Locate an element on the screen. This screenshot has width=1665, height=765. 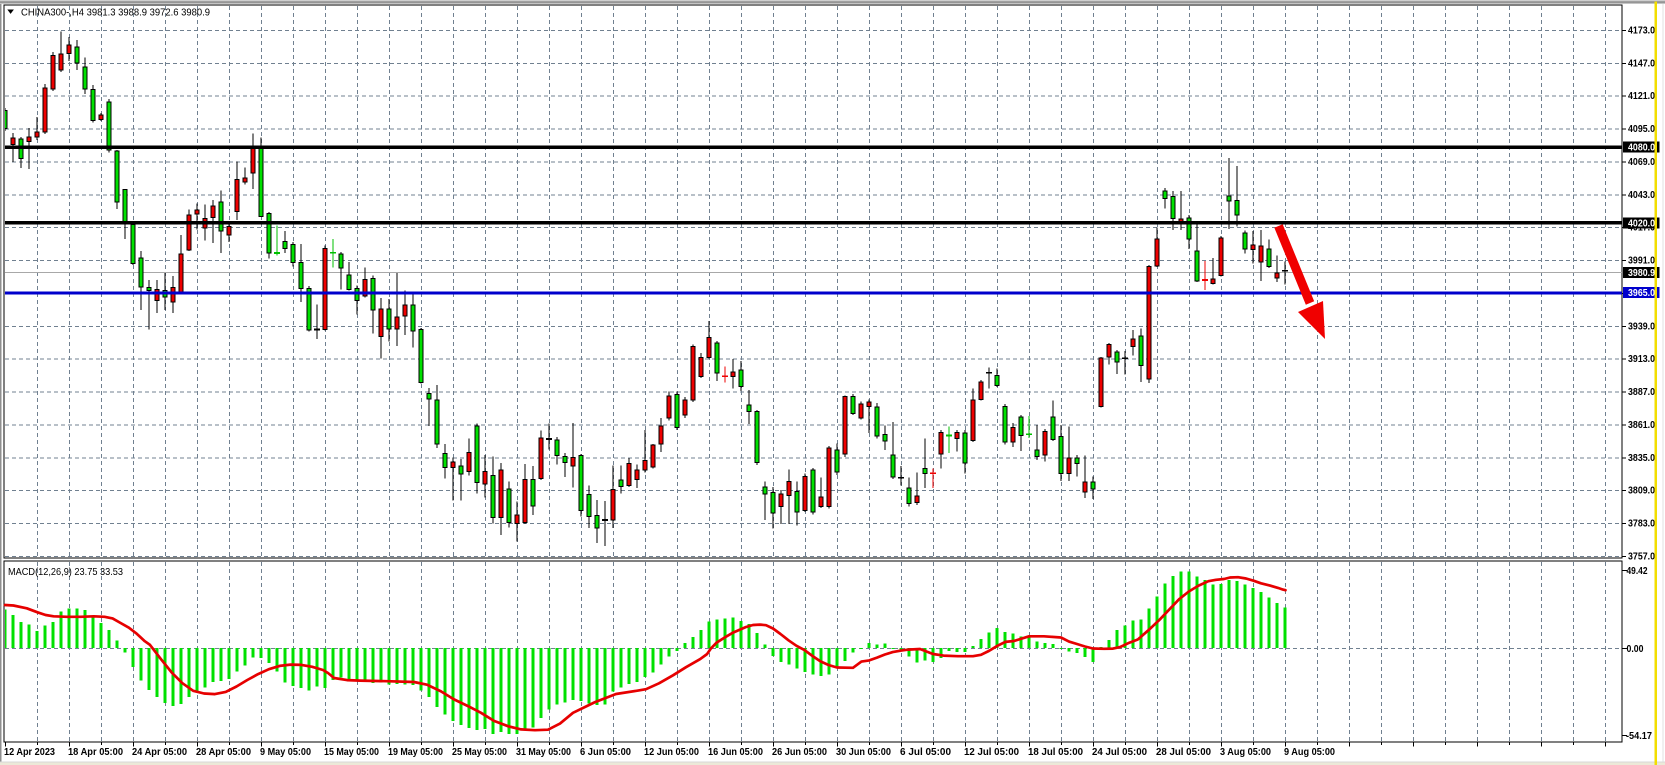
svg-text: 4173.0 is located at coordinates (1641, 31).